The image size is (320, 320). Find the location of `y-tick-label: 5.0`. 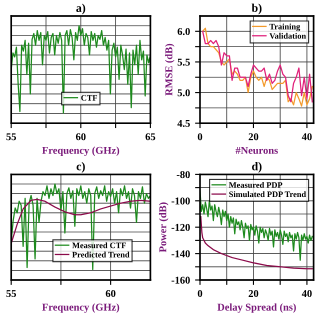

y-tick-label: 5.0 is located at coordinates (184, 92).